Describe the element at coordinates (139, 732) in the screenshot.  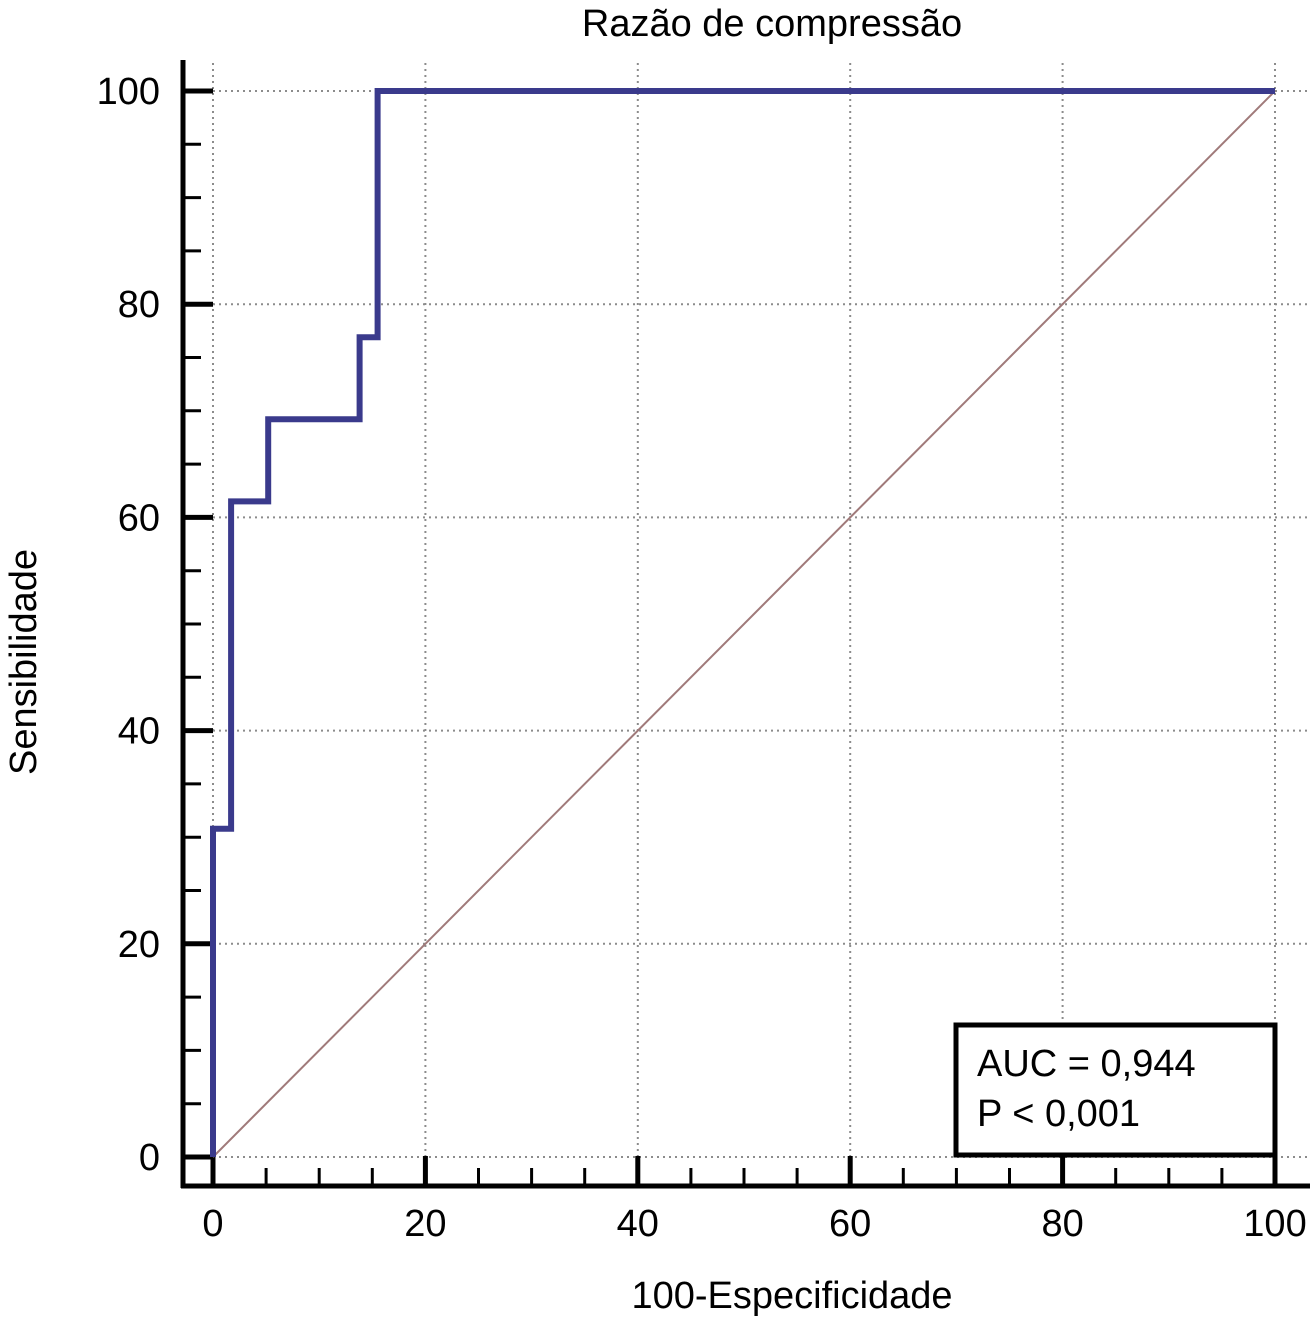
I see `y-tick-label: 40` at that location.